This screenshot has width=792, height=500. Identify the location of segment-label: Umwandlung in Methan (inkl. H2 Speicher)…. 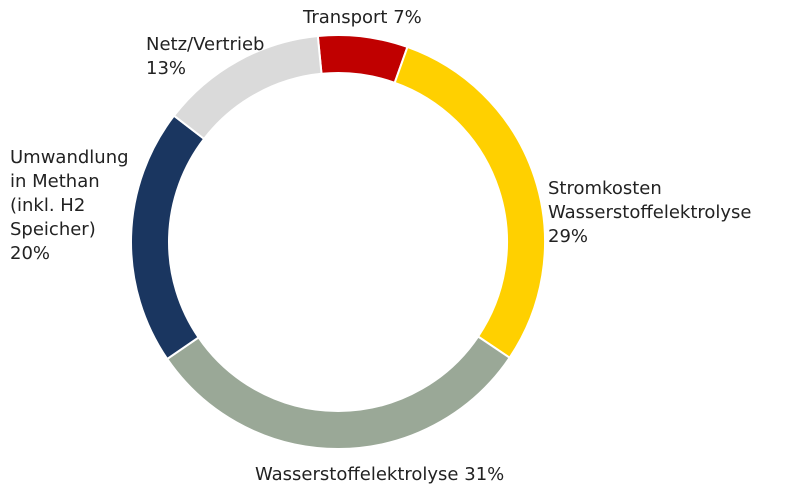
(69, 206).